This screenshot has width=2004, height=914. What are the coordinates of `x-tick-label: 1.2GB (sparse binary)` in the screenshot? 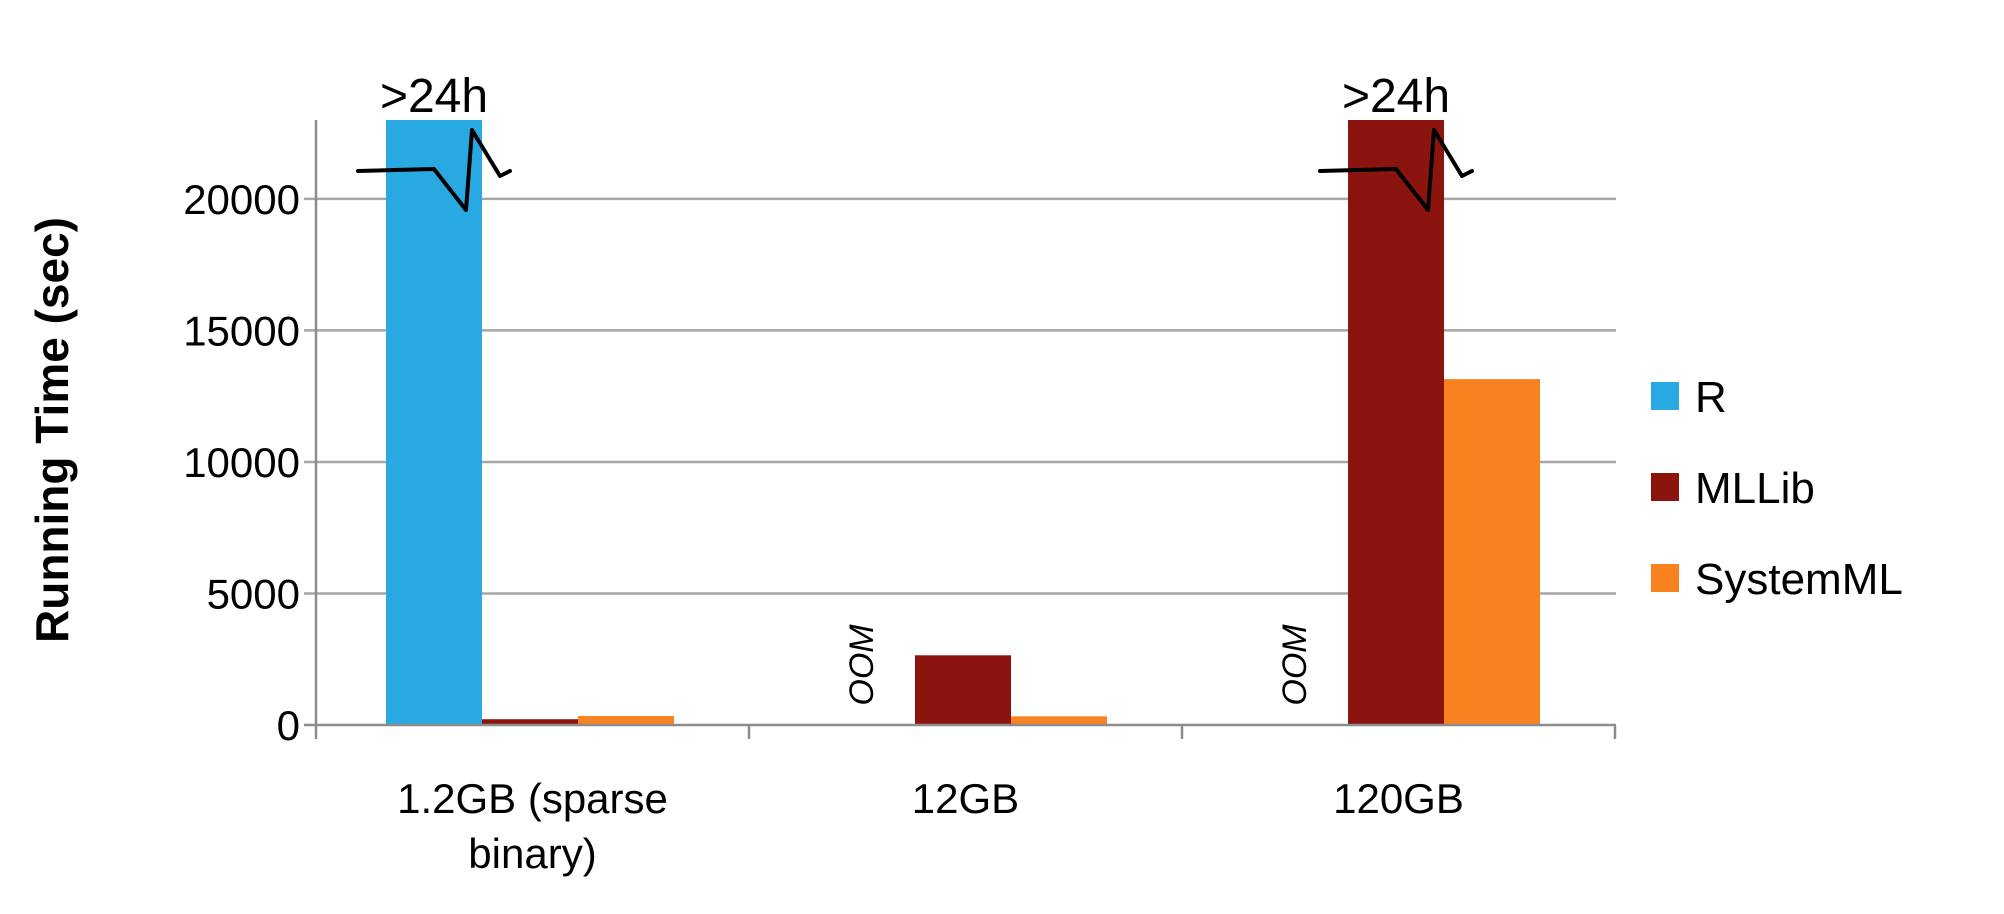 It's located at (532, 826).